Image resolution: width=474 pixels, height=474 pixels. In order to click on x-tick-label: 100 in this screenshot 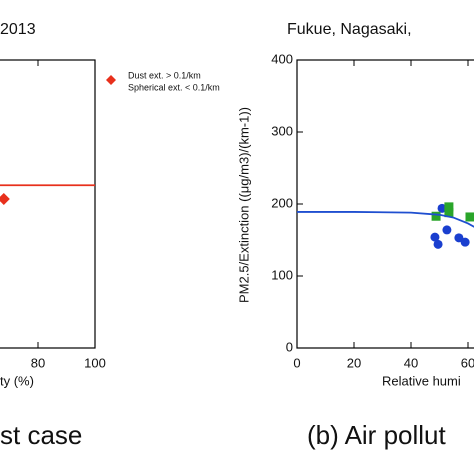, I will do `click(95, 362)`.